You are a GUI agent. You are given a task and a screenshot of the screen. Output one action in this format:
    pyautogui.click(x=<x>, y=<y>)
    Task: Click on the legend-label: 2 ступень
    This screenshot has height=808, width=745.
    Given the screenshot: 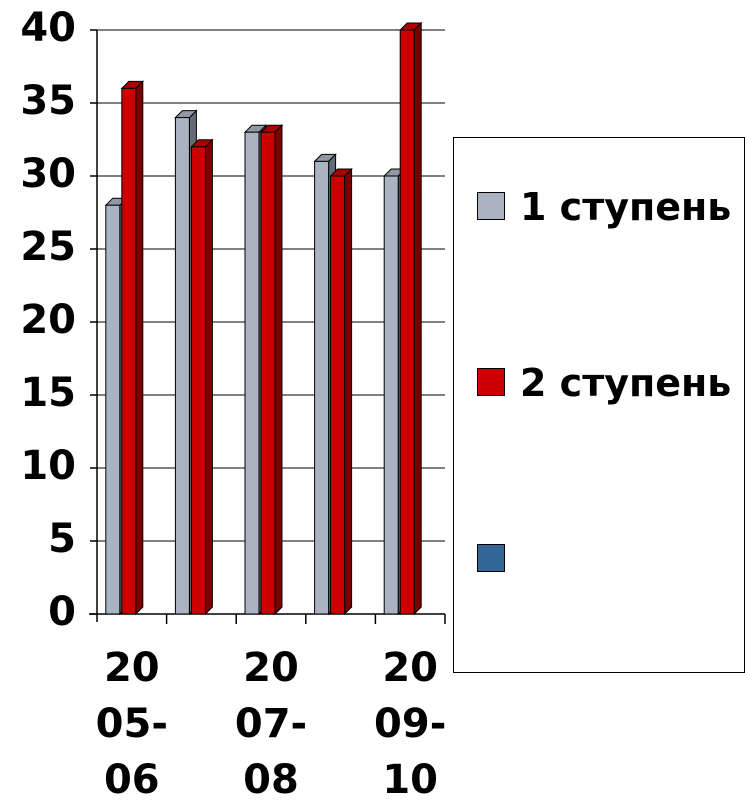 What is the action you would take?
    pyautogui.click(x=626, y=383)
    